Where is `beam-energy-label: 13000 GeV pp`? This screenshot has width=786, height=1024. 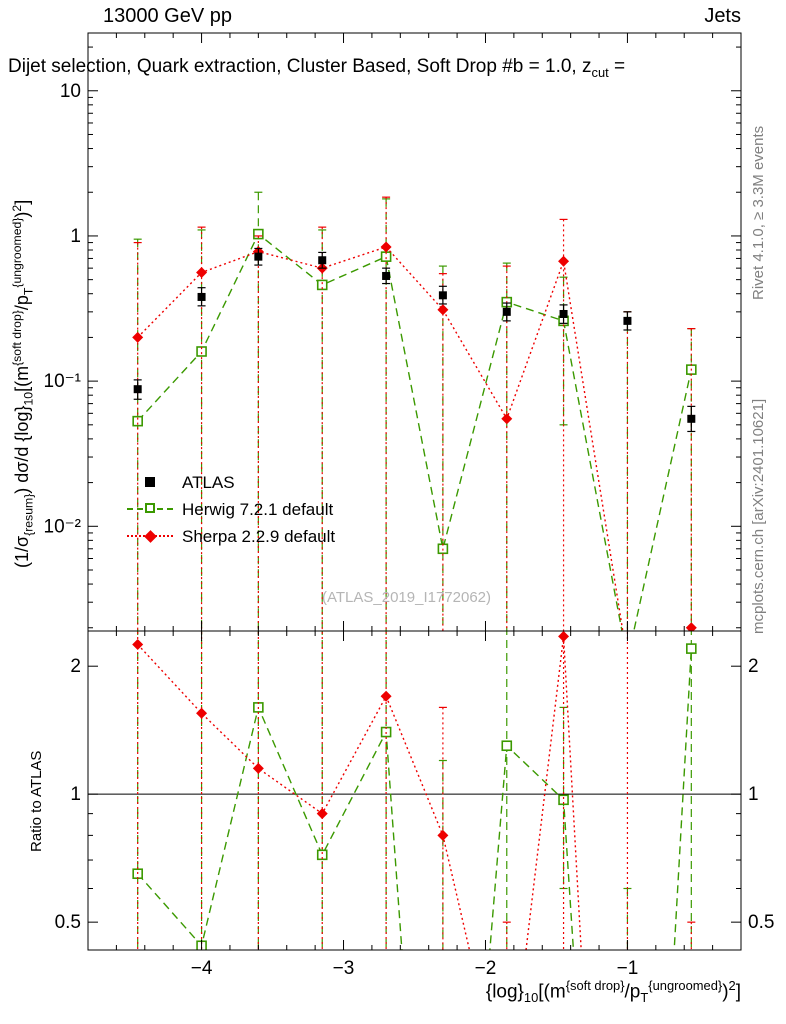
beam-energy-label: 13000 GeV pp is located at coordinates (167, 16).